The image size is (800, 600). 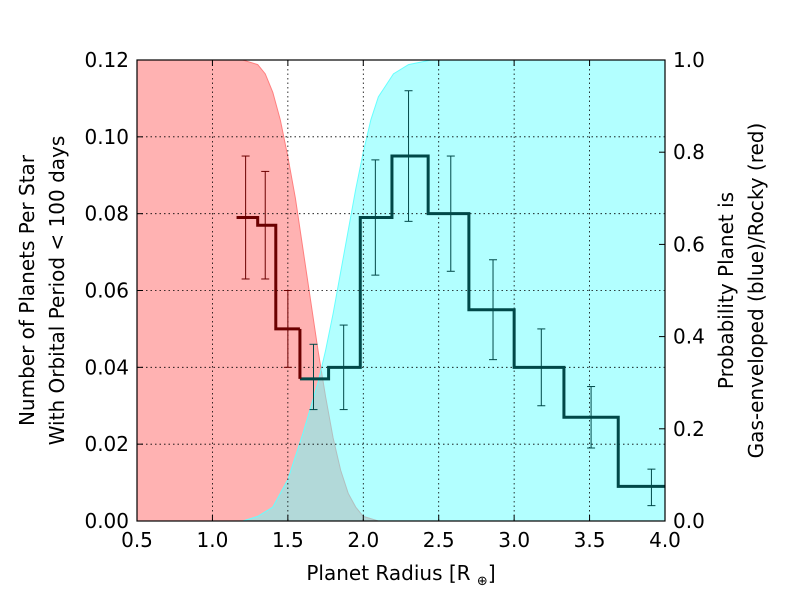 What do you see at coordinates (137, 540) in the screenshot?
I see `x-tick-label: 0.5` at bounding box center [137, 540].